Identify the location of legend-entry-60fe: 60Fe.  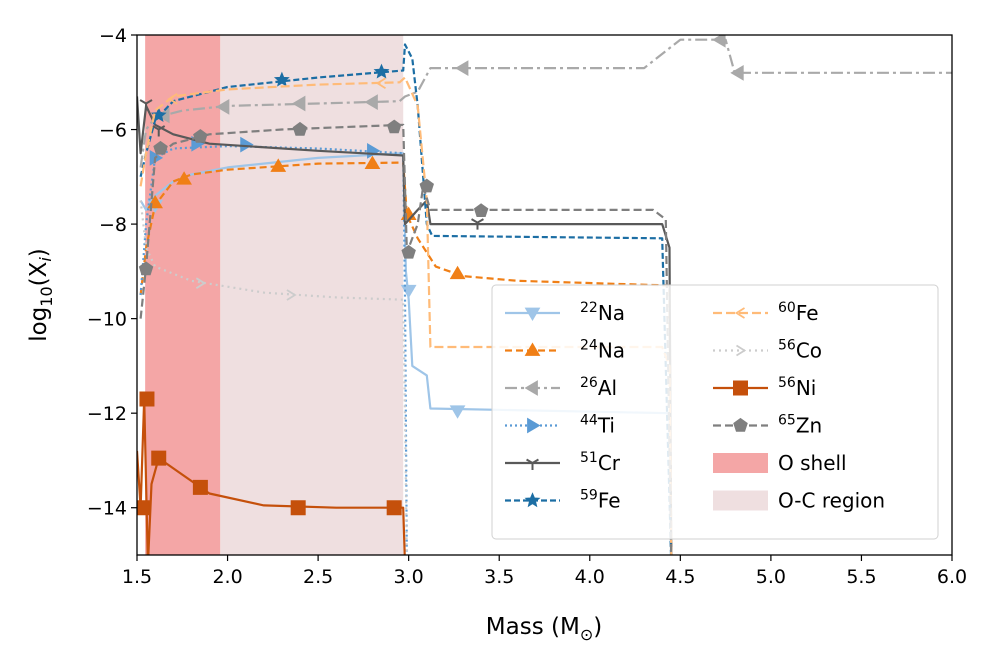
(766, 312).